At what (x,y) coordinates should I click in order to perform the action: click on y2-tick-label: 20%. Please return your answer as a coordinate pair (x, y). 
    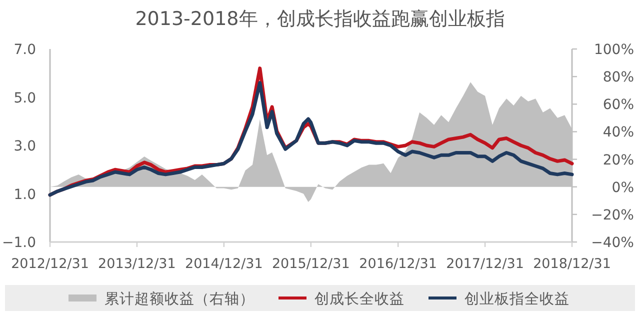
    Looking at the image, I should click on (618, 160).